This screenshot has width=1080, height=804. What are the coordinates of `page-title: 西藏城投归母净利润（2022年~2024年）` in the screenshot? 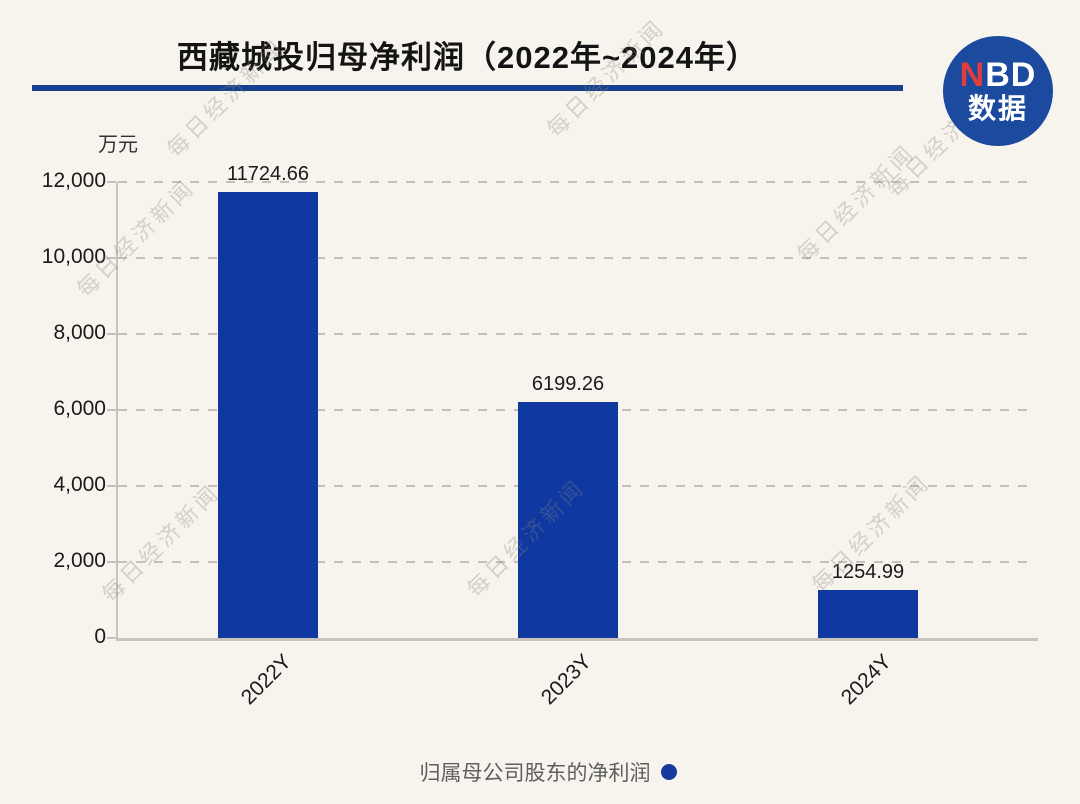 It's located at (467, 57).